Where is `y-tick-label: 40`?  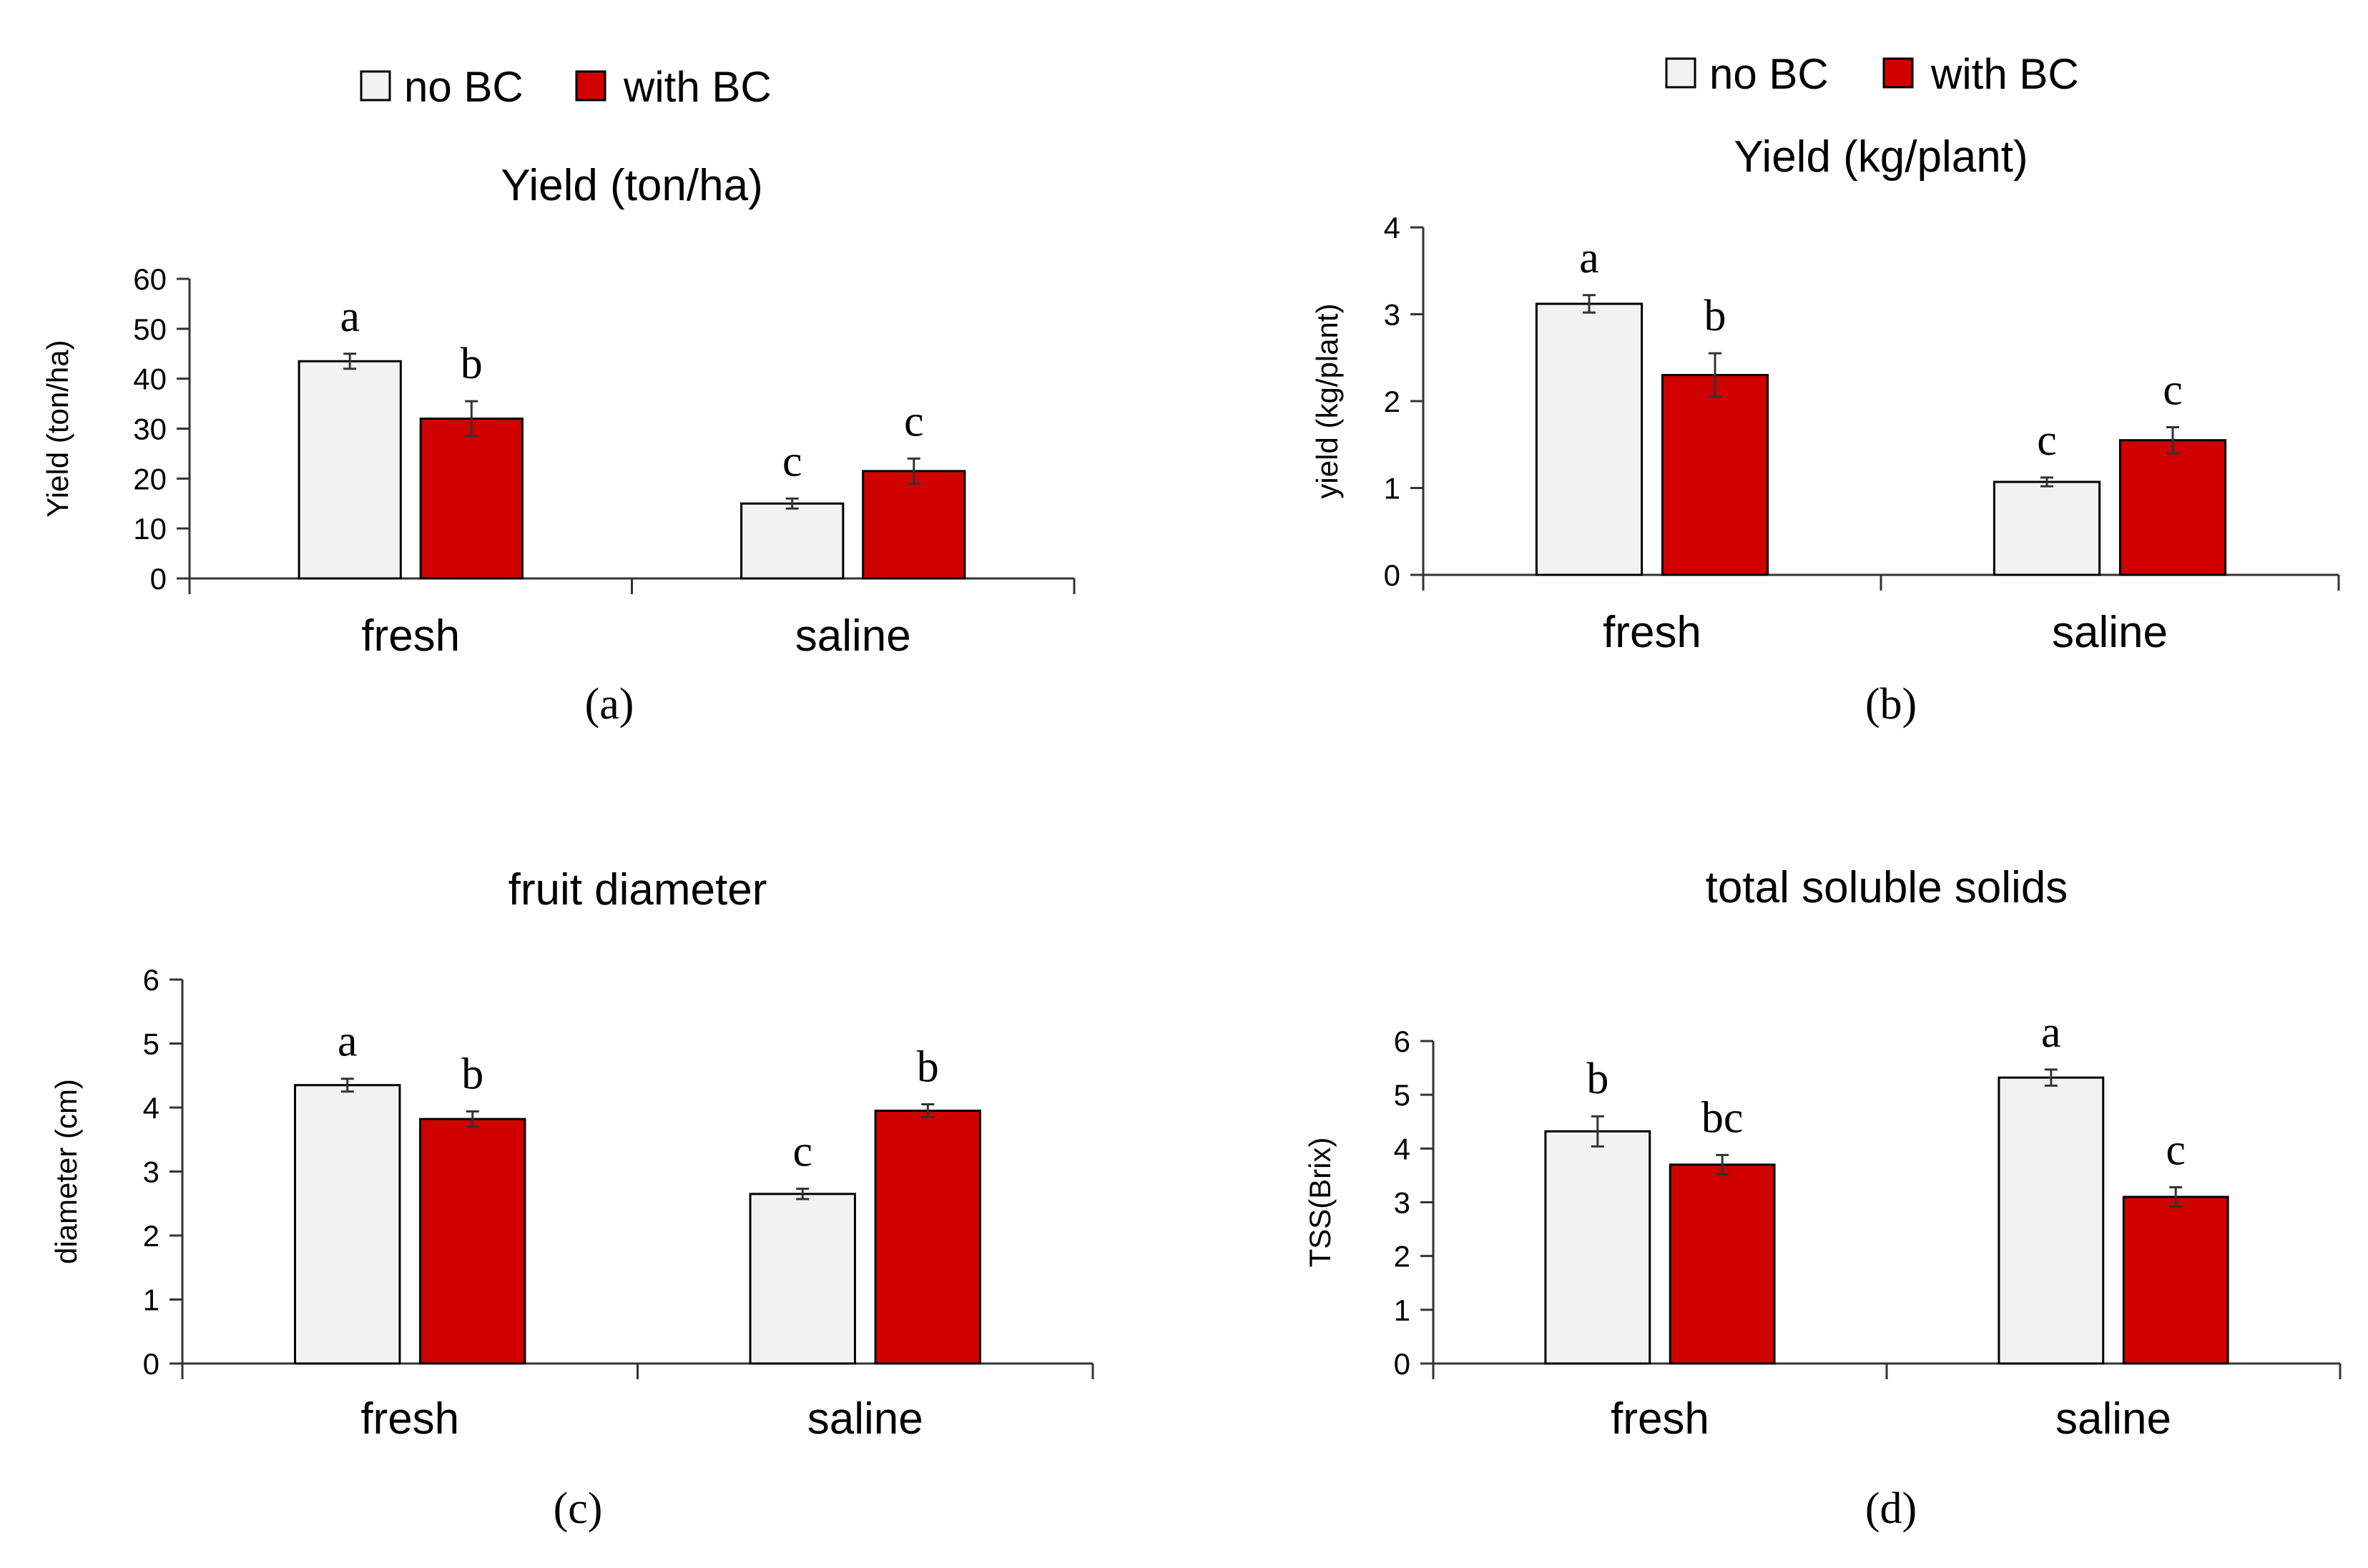 y-tick-label: 40 is located at coordinates (150, 379).